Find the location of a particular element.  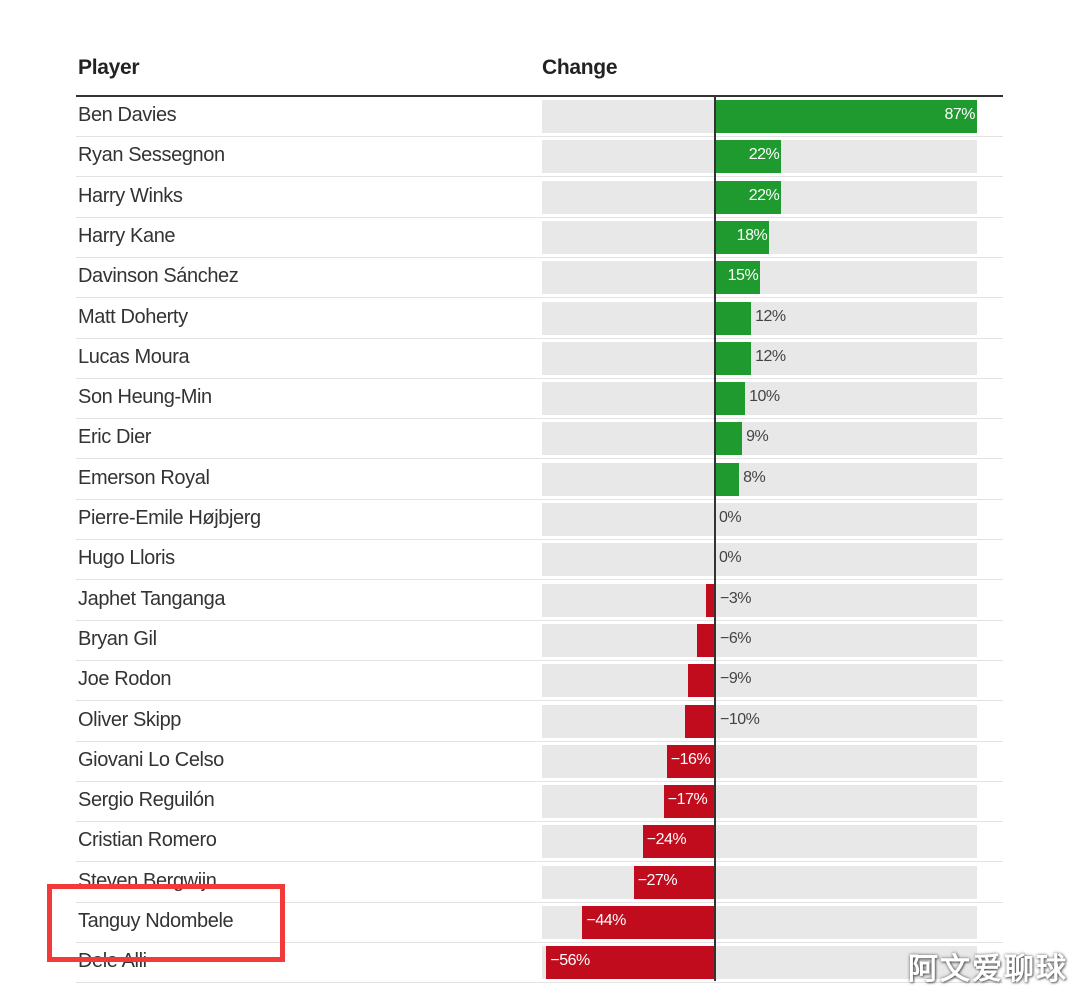

value-label: −24% is located at coordinates (666, 840).